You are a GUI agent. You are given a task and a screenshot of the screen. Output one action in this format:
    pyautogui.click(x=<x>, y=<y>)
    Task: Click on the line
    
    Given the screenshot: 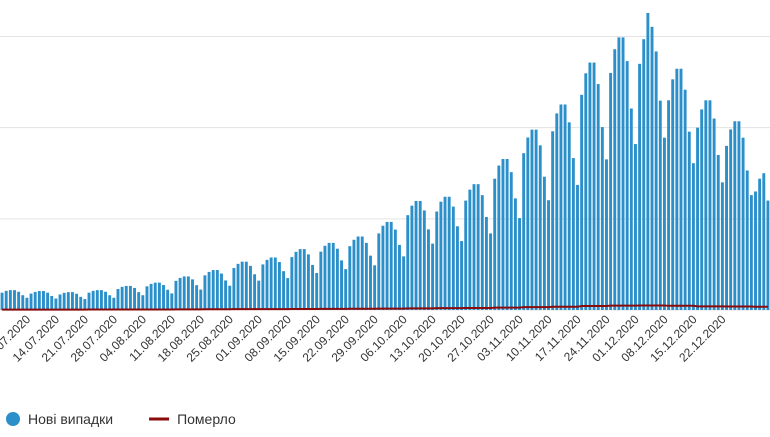 What is the action you would take?
    pyautogui.click(x=385, y=307)
    